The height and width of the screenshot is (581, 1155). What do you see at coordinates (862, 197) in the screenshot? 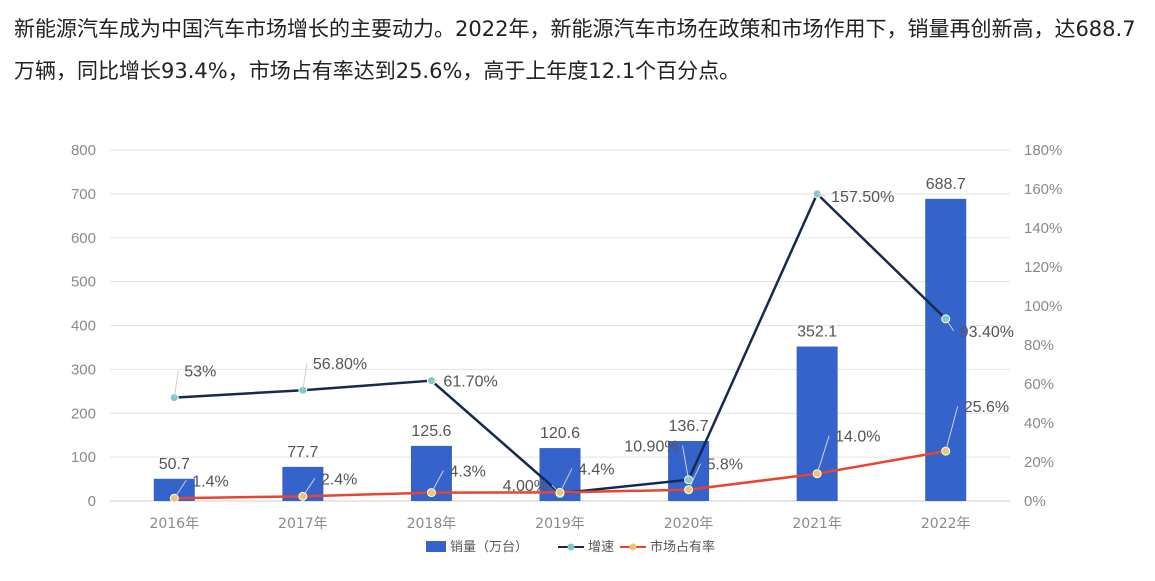
I see `growth-label: 157.50%` at bounding box center [862, 197].